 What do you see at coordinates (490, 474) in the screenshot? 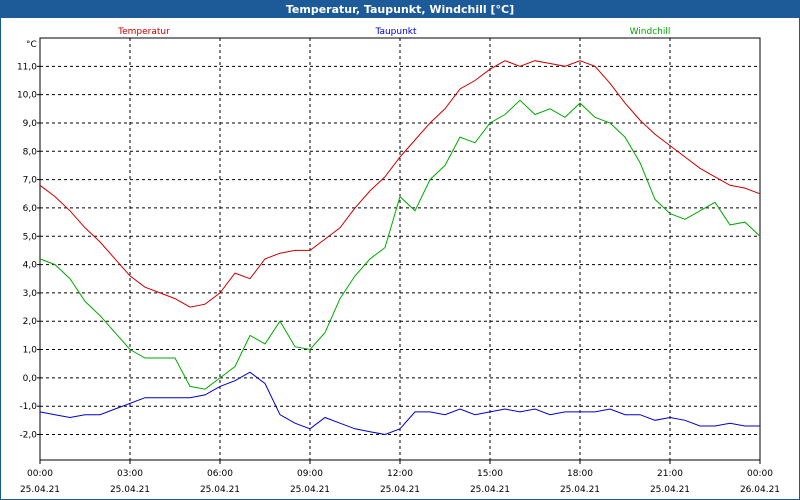
I see `x-tick-time-label: 15:00` at bounding box center [490, 474].